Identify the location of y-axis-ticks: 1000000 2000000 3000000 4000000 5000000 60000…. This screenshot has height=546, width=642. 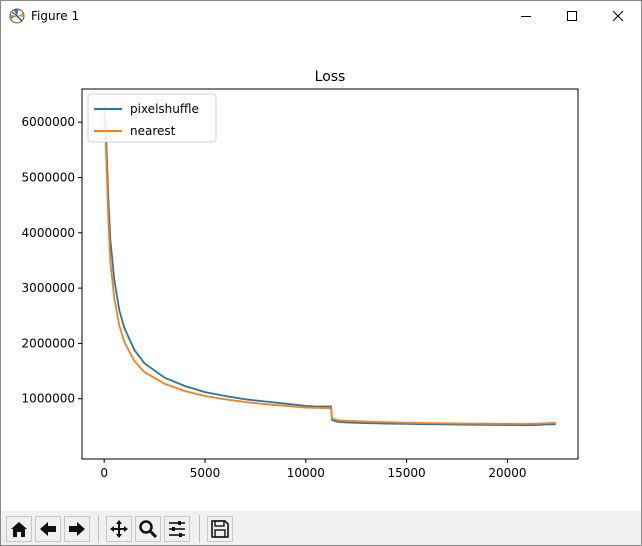
(52, 260).